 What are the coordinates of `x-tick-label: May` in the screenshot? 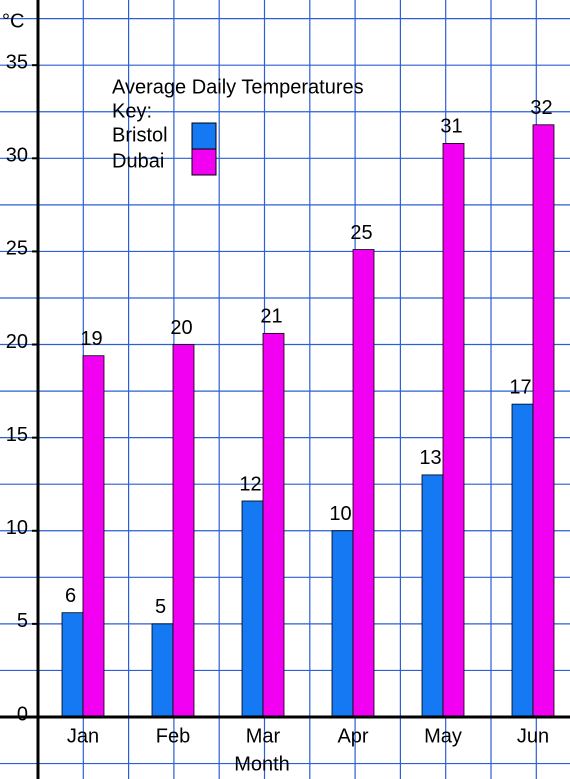 It's located at (443, 736).